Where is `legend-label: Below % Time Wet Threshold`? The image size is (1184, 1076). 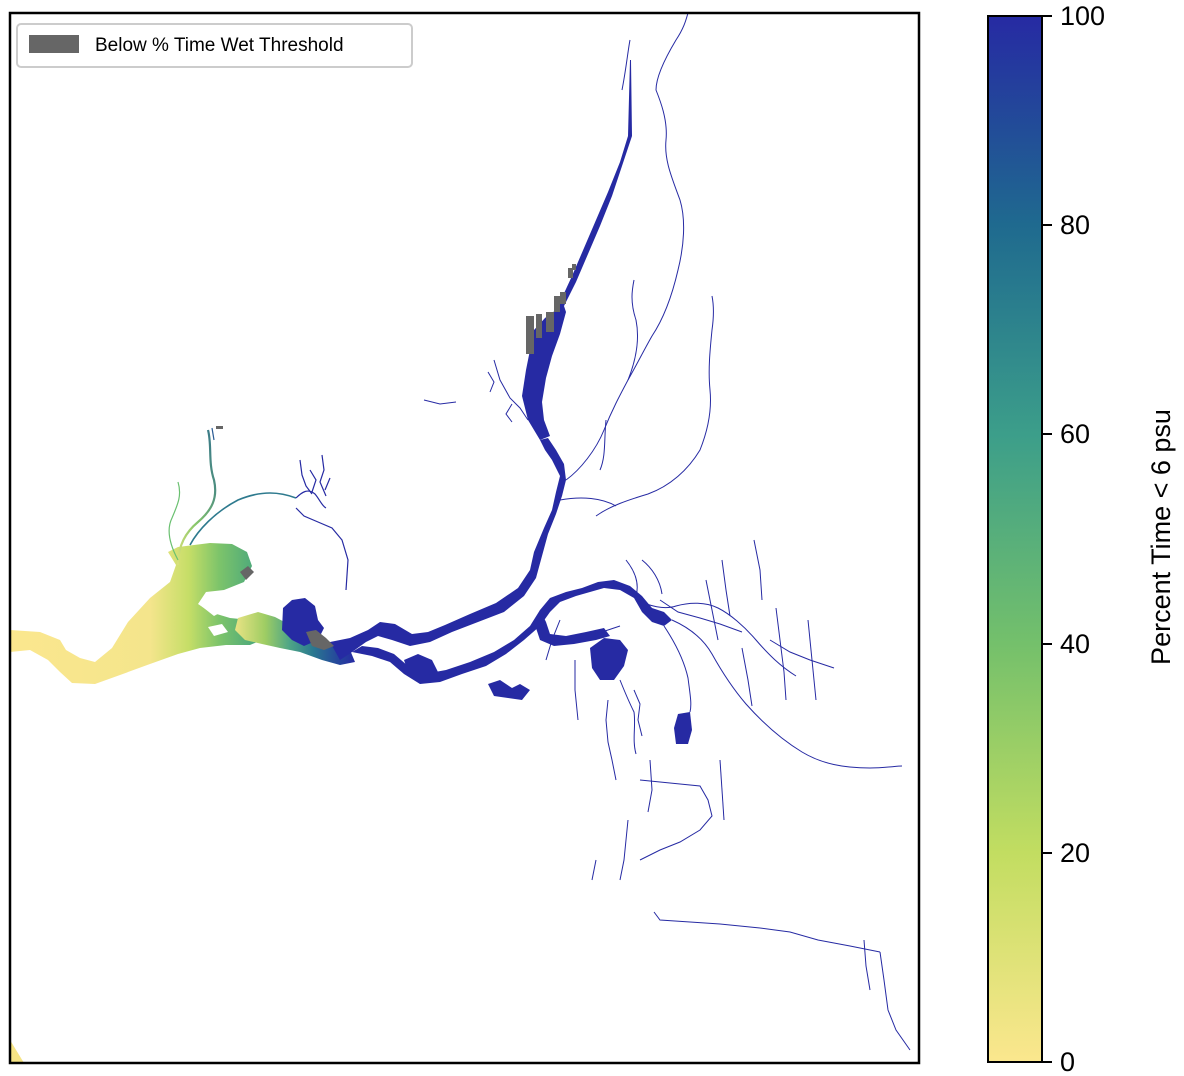
legend-label: Below % Time Wet Threshold is located at coordinates (219, 45).